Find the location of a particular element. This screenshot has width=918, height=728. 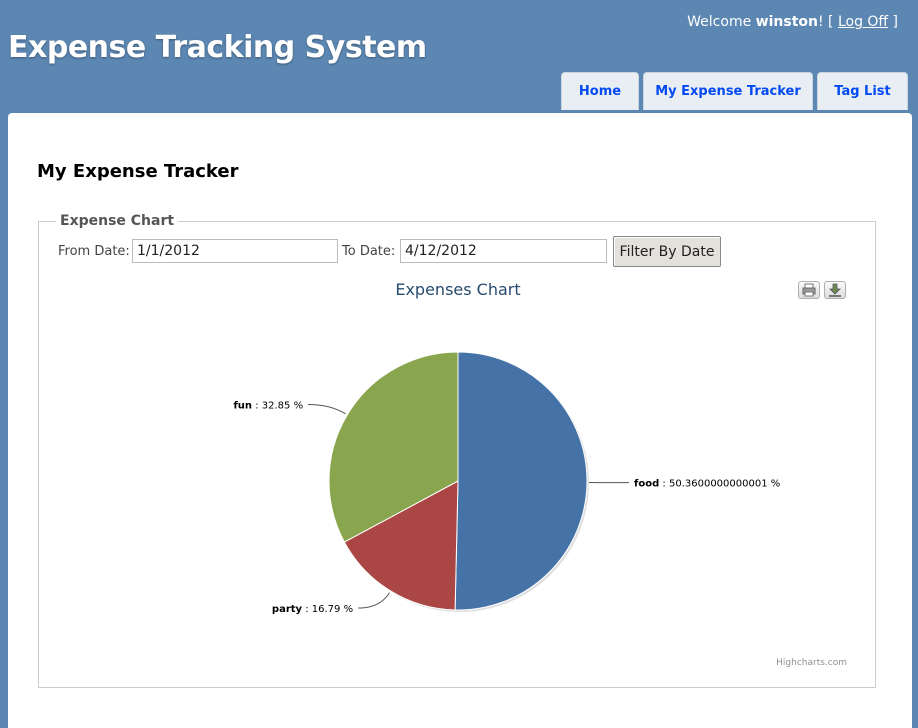

pie-label-fun: fun : 32.85 % is located at coordinates (268, 406).